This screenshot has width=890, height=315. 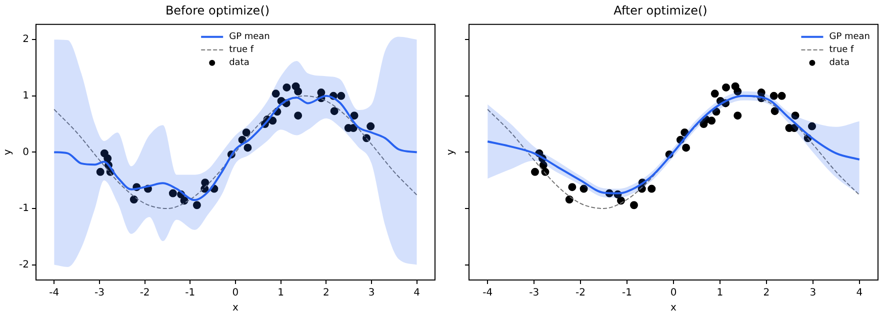 I want to click on y-tick-label: -2, so click(x=23, y=264).